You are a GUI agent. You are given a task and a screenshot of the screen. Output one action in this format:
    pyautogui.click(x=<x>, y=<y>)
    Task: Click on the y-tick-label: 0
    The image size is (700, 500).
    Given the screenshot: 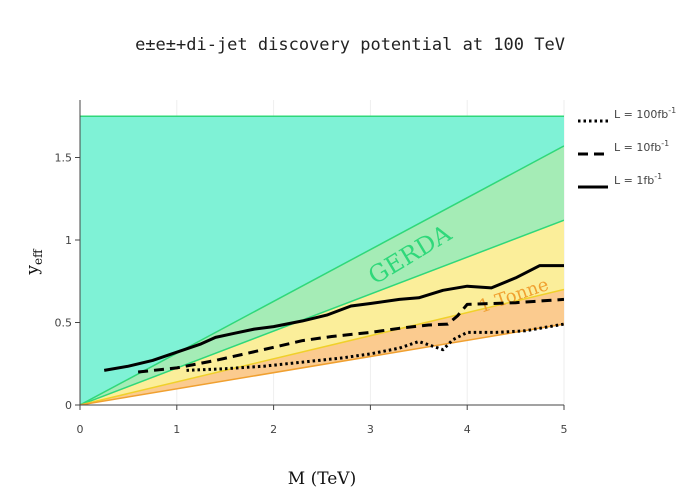 What is the action you would take?
    pyautogui.click(x=68, y=405)
    